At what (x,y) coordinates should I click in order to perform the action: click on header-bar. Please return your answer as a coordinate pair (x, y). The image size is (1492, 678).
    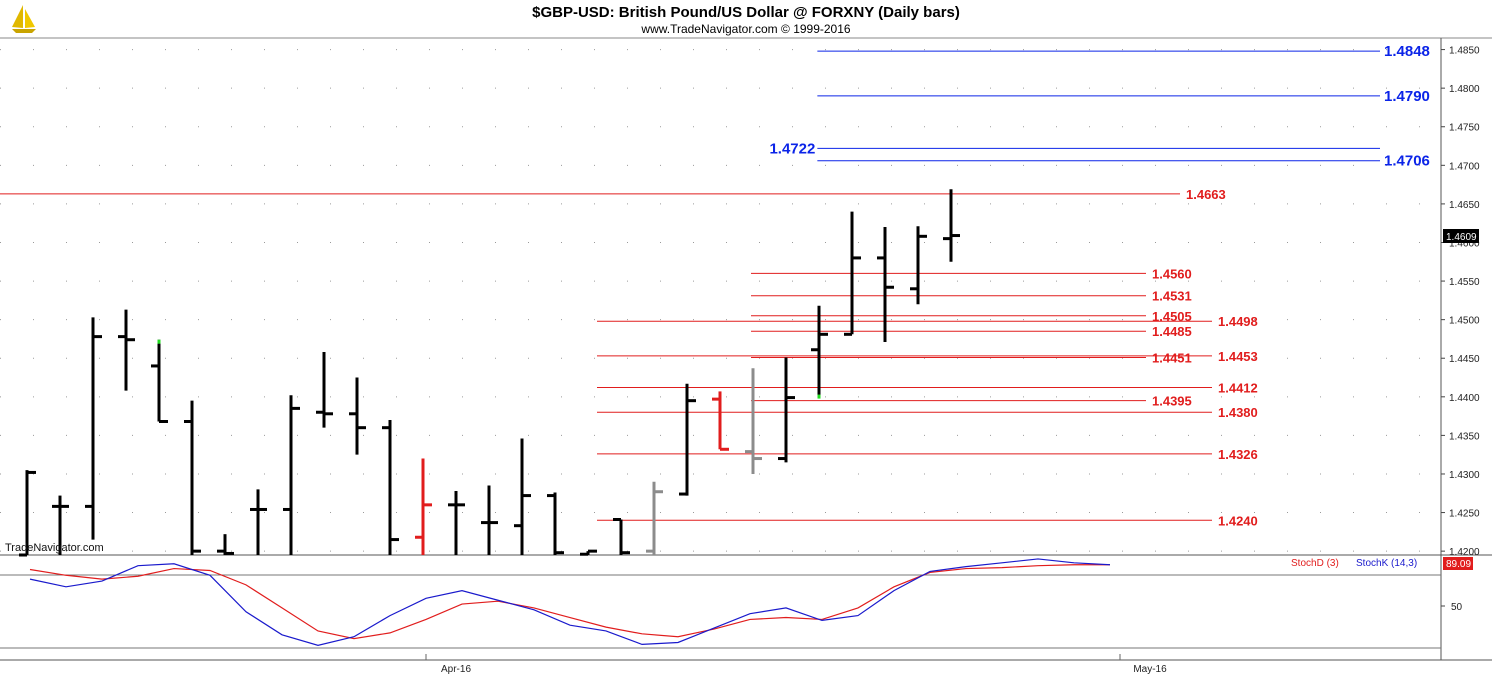
    Looking at the image, I should click on (746, 19).